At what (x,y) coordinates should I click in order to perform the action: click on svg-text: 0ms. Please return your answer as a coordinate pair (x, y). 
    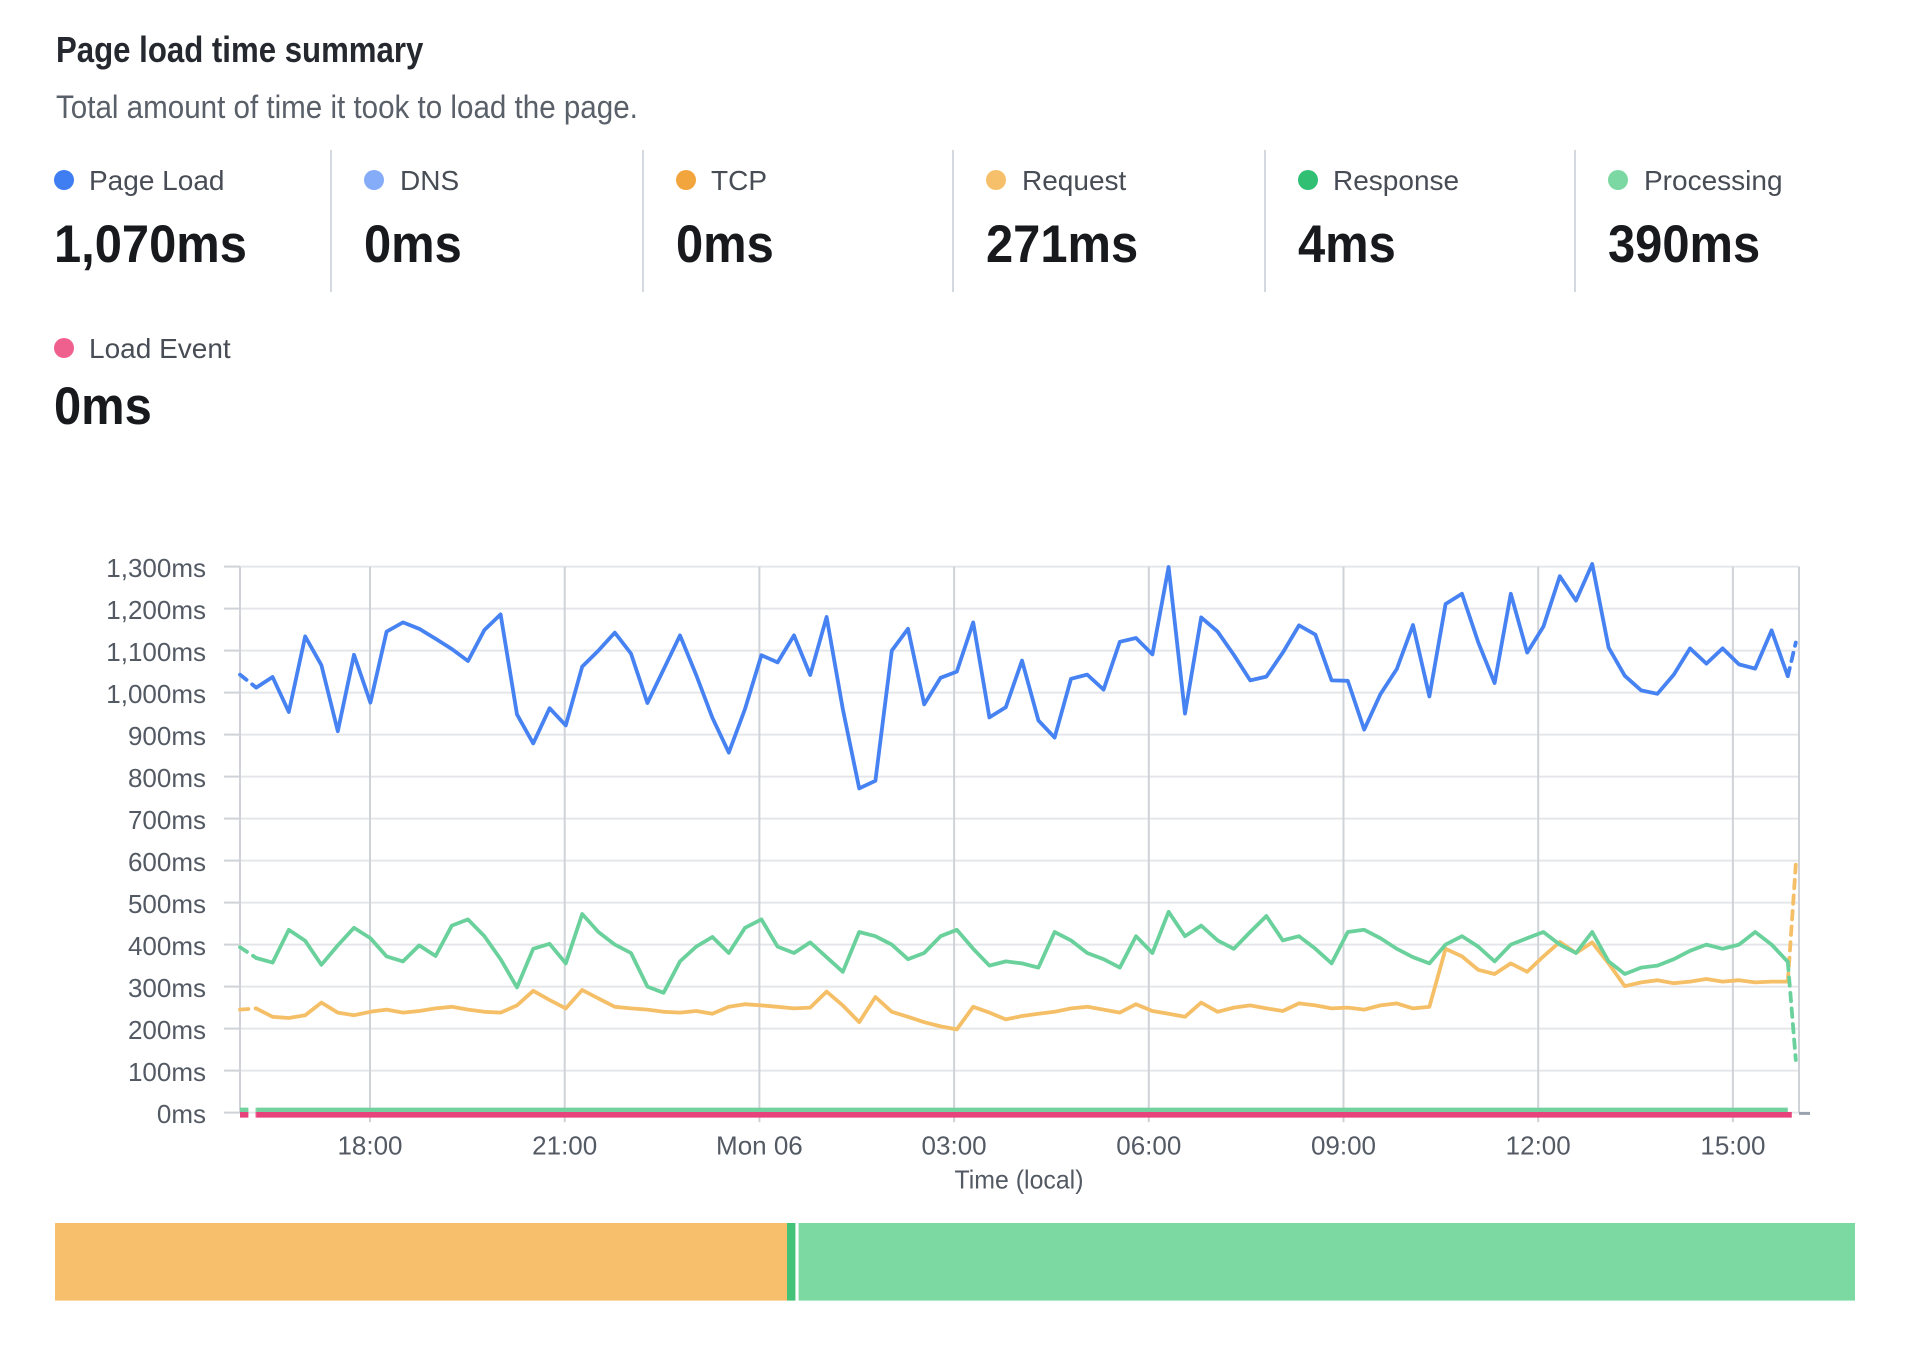
    Looking at the image, I should click on (181, 1114).